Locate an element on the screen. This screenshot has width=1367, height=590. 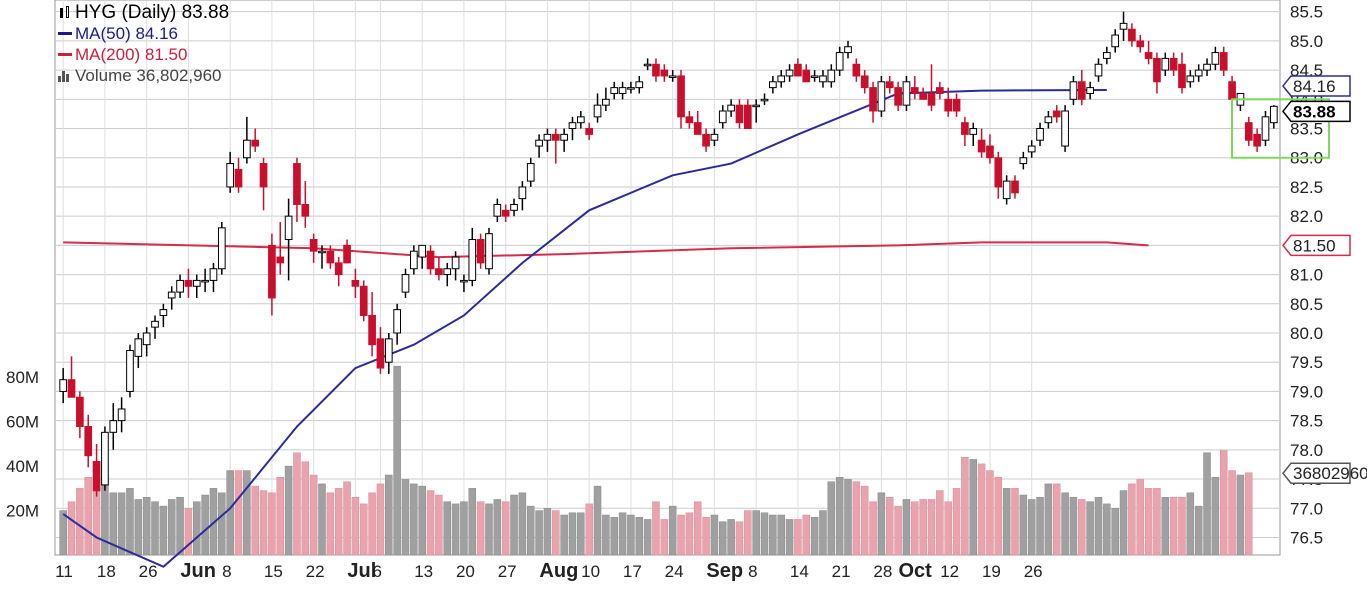
ma50-swatch-icon is located at coordinates (65, 33).